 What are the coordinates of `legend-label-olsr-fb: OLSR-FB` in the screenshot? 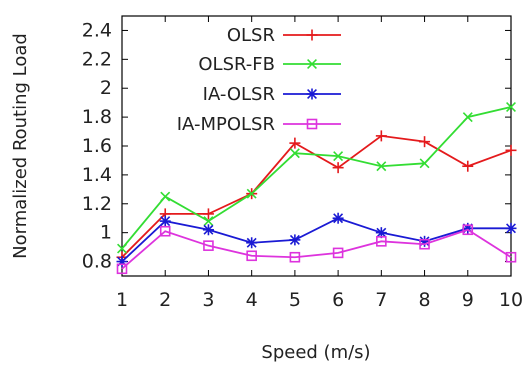 It's located at (236, 64).